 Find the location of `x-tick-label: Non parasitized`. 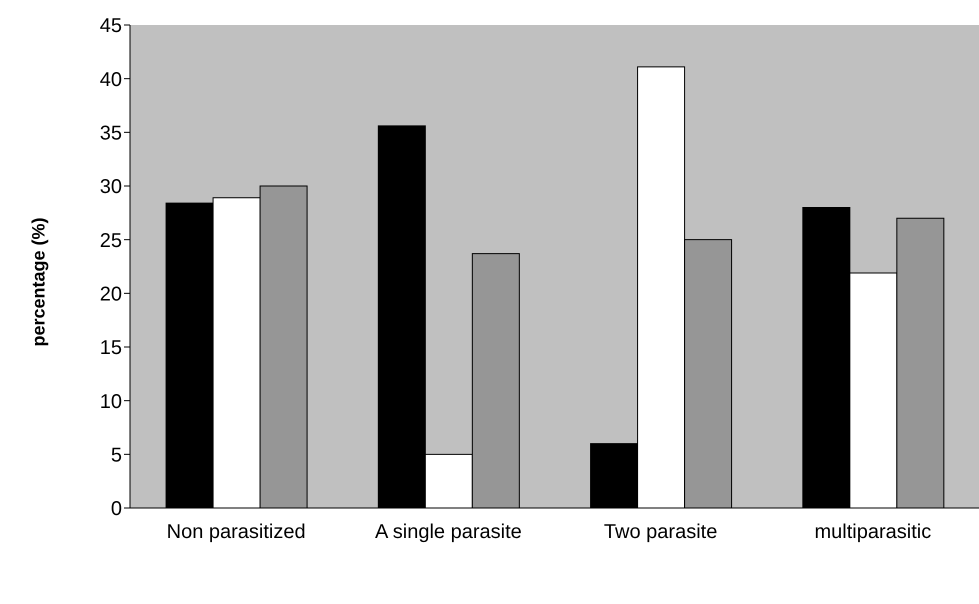

x-tick-label: Non parasitized is located at coordinates (236, 532).